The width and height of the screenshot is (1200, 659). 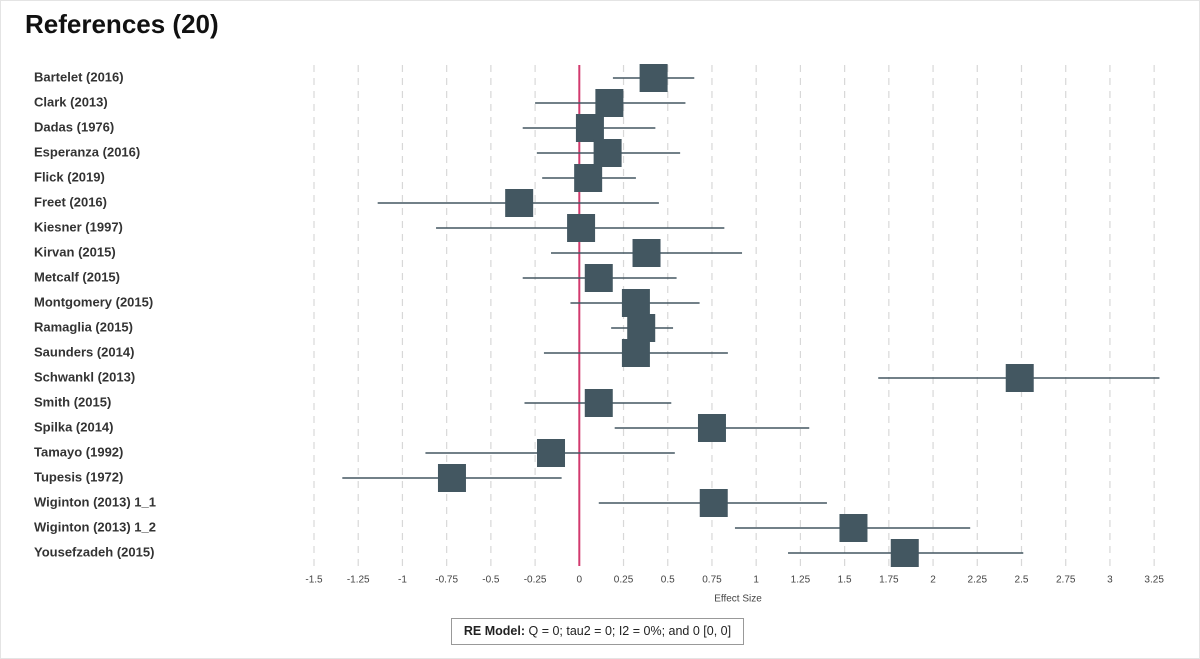 What do you see at coordinates (78, 476) in the screenshot?
I see `study-label: Tupesis (1972)` at bounding box center [78, 476].